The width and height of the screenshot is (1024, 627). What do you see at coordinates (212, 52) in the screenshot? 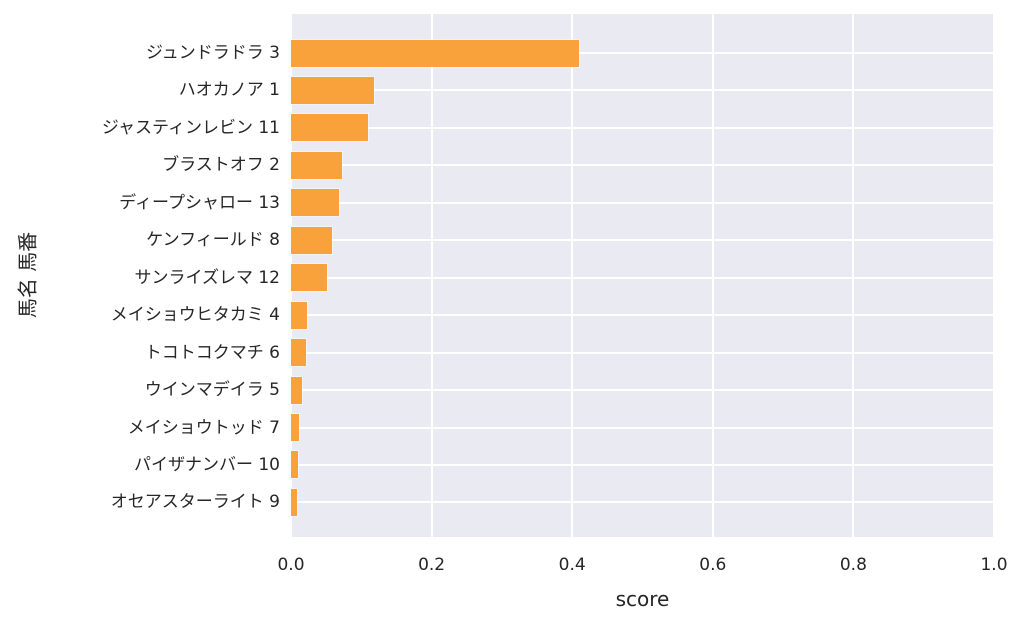
I see `y-tick-label: ジュンドラドラ 3` at bounding box center [212, 52].